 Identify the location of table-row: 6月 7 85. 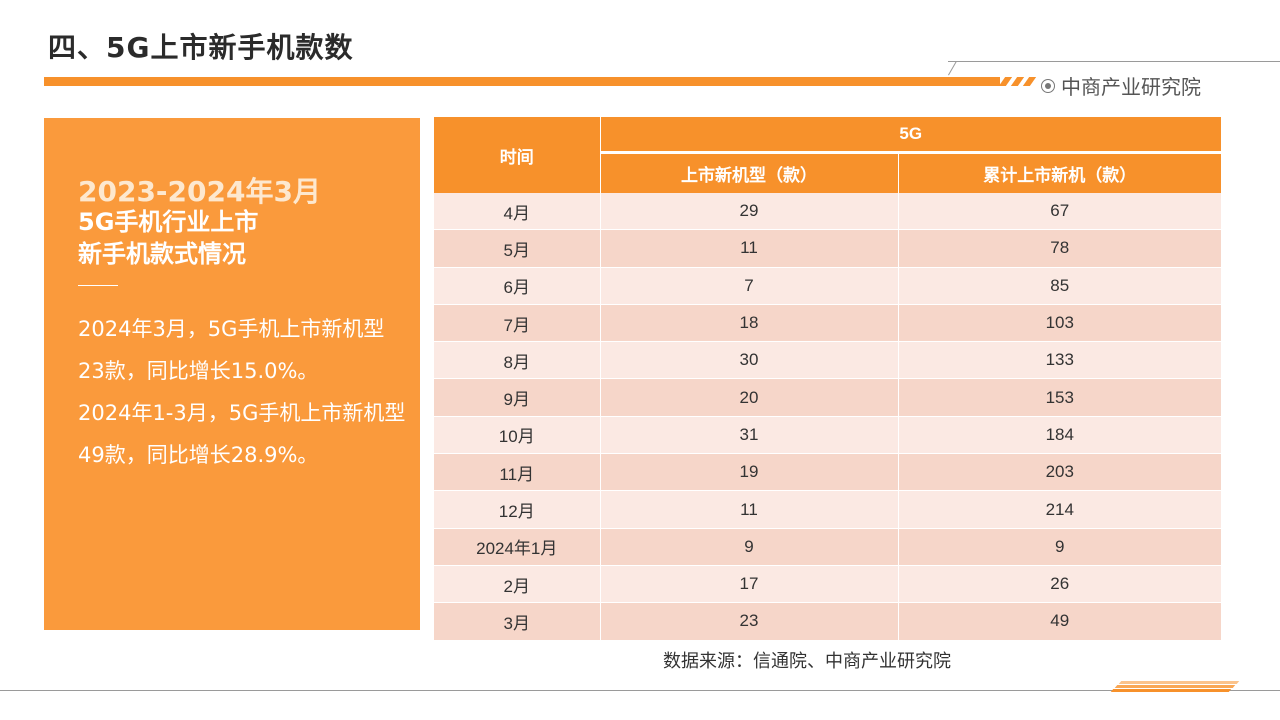
(827, 286).